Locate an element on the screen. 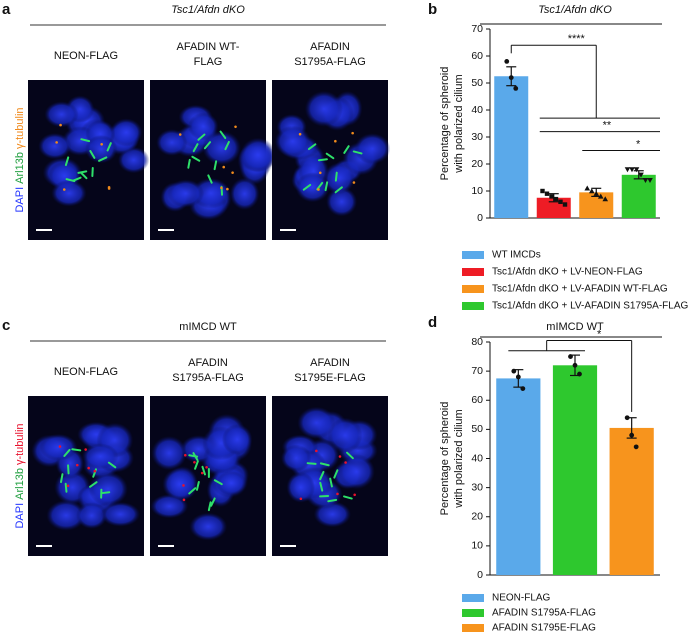 The image size is (696, 634). stain-label: DAPI Arl13b γ-tubulin is located at coordinates (20, 159).